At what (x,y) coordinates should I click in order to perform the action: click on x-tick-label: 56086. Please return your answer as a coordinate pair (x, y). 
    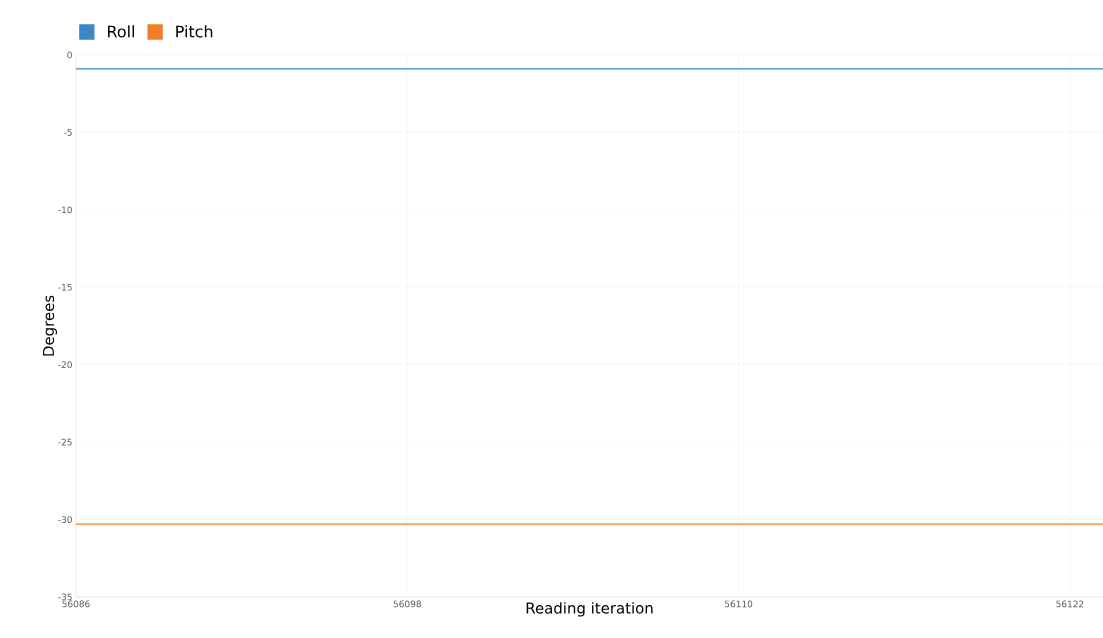
    Looking at the image, I should click on (76, 604).